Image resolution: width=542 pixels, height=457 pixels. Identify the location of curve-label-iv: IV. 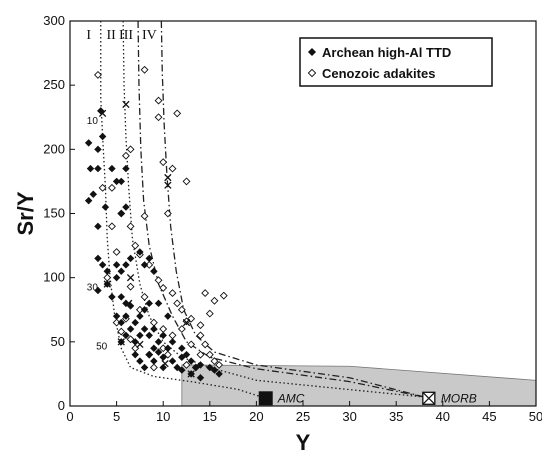
(149, 35).